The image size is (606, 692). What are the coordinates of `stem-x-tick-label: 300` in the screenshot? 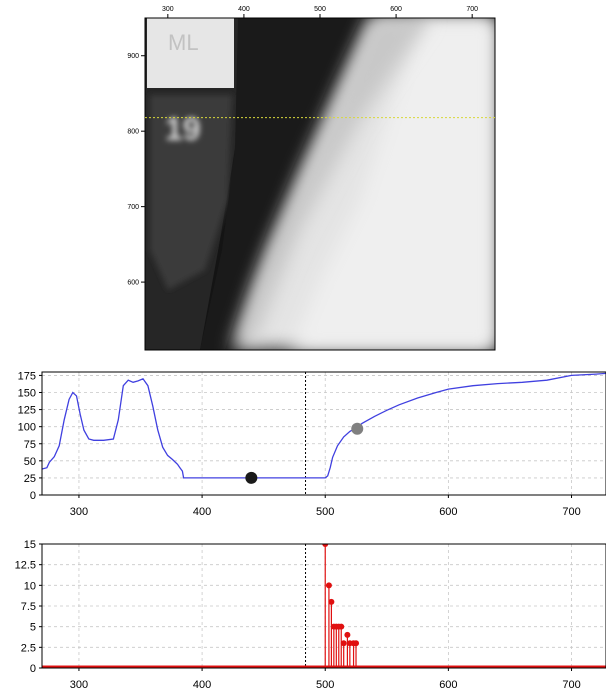 It's located at (79, 685).